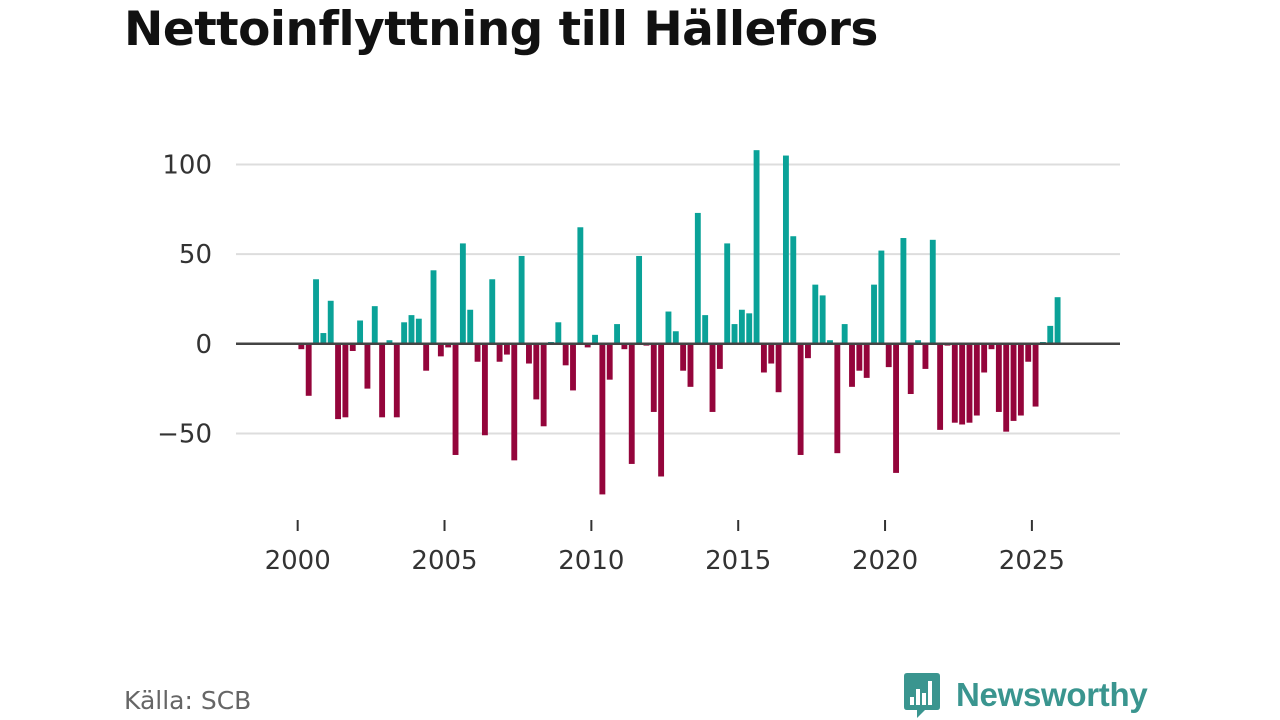 This screenshot has height=720, width=1280. Describe the element at coordinates (187, 166) in the screenshot. I see `y-tick-label: 100` at that location.